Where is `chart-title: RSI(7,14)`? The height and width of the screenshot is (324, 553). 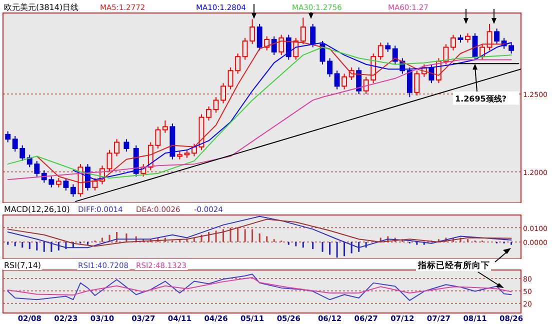
chart-title: RSI(7,14) is located at coordinates (23, 265).